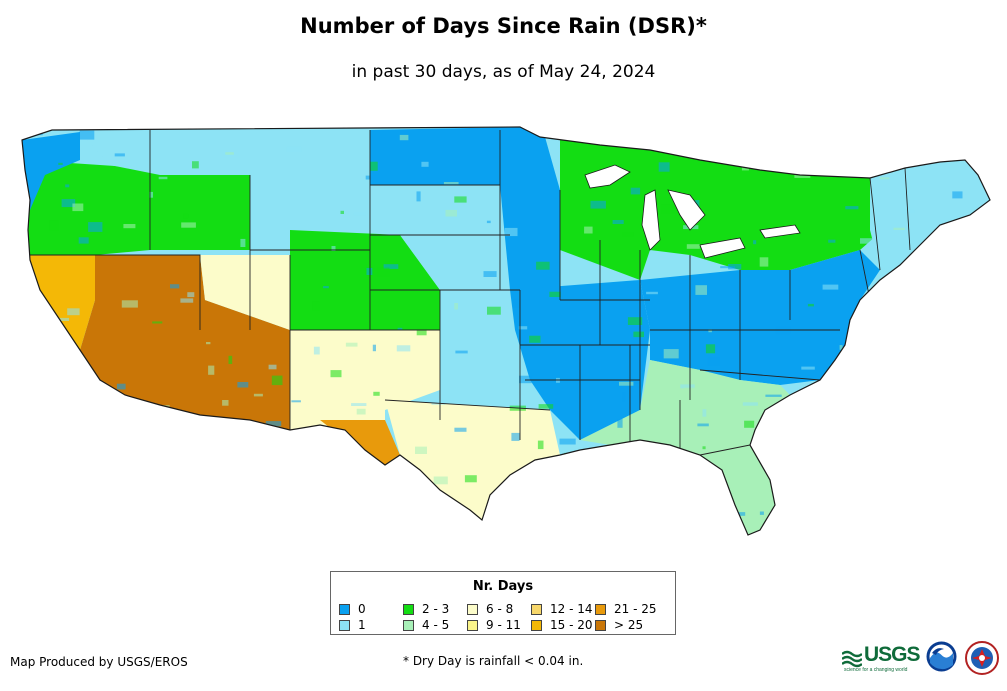  What do you see at coordinates (571, 609) in the screenshot?
I see `legend-label: 12 - 14` at bounding box center [571, 609].